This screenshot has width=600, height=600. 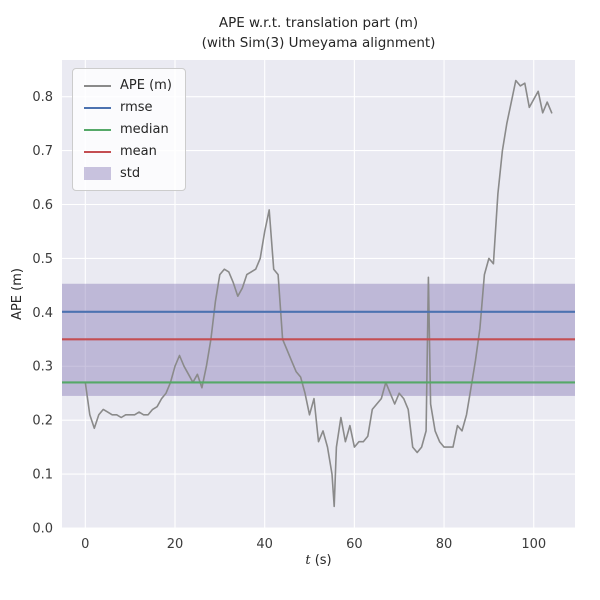 I want to click on x-tick-label: 20, so click(x=175, y=544).